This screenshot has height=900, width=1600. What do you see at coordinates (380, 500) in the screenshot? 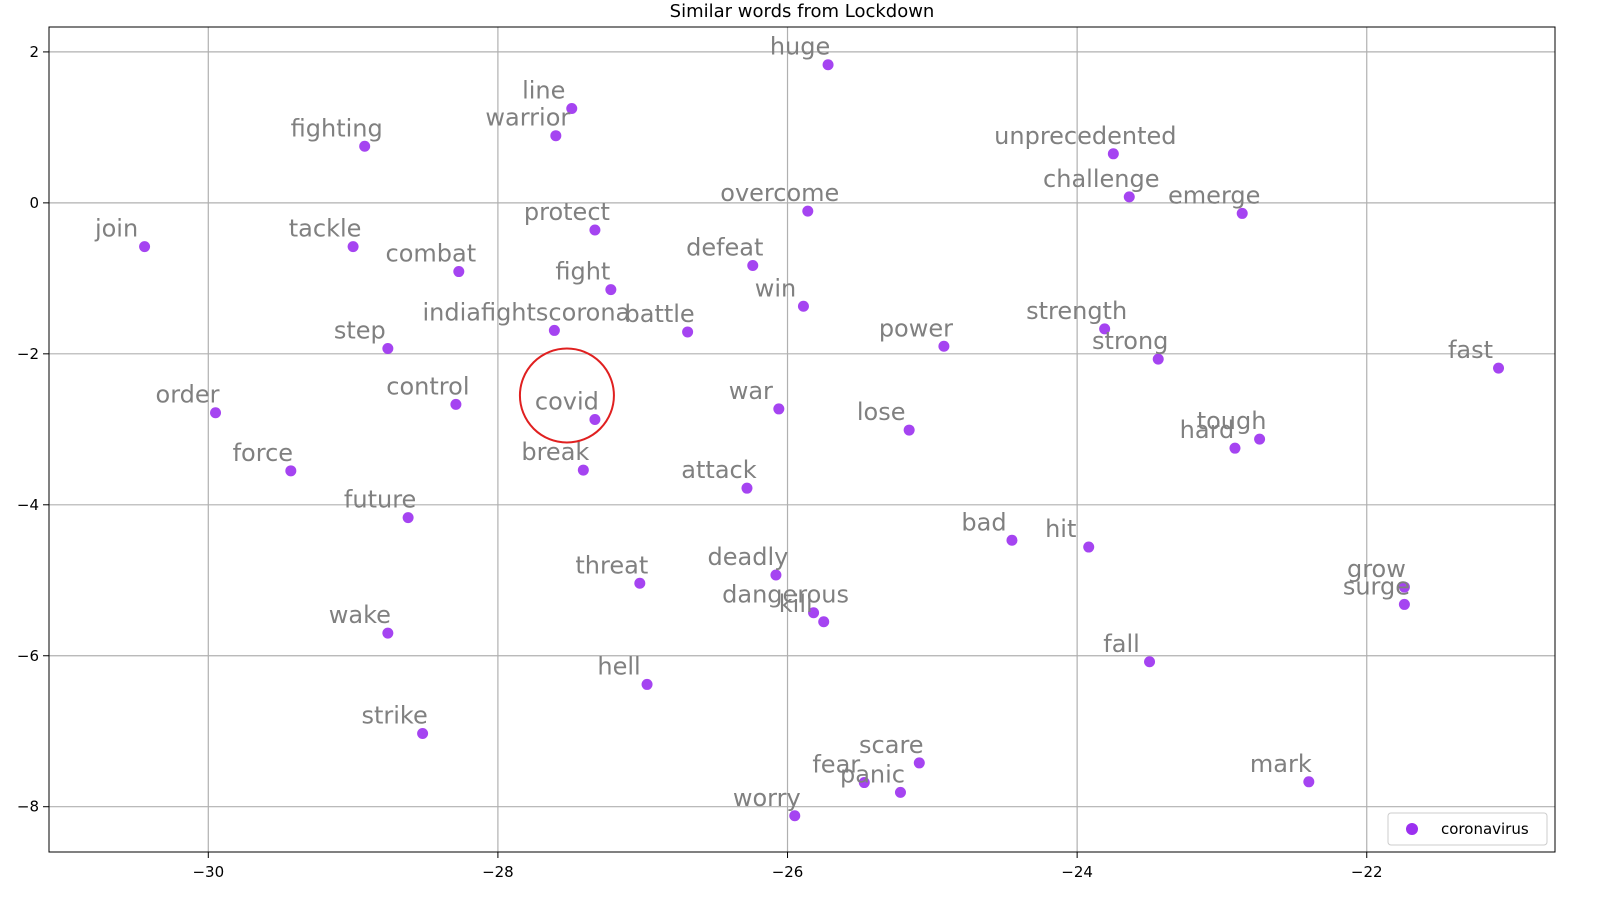
I see `word-label-future: future` at bounding box center [380, 500].